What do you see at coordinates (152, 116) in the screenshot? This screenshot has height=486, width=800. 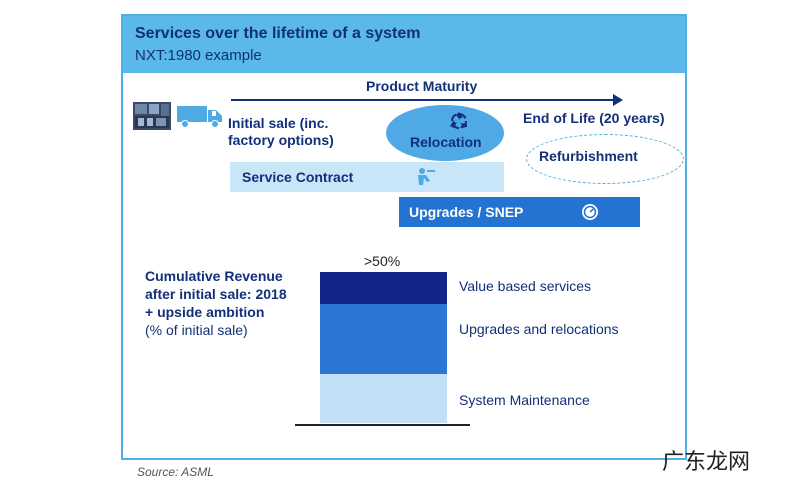 I see `lithography-machine-icon` at bounding box center [152, 116].